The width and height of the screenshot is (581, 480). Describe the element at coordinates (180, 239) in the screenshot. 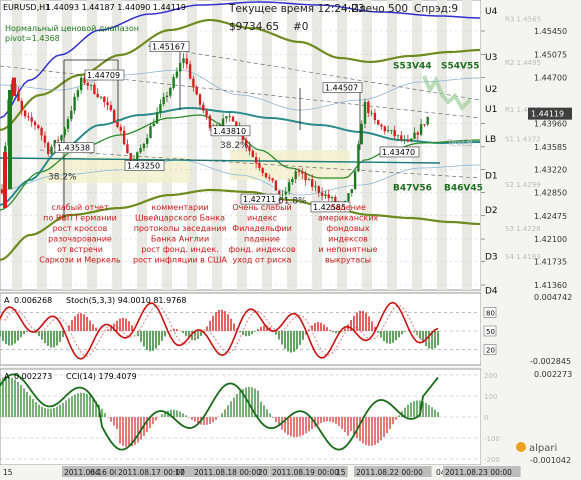

I see `annotation-line: Банка Англии` at that location.